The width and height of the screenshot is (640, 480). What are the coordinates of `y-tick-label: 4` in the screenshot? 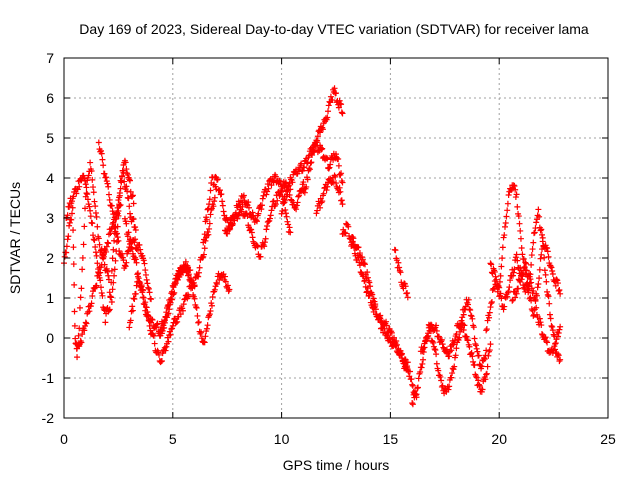 It's located at (50, 178).